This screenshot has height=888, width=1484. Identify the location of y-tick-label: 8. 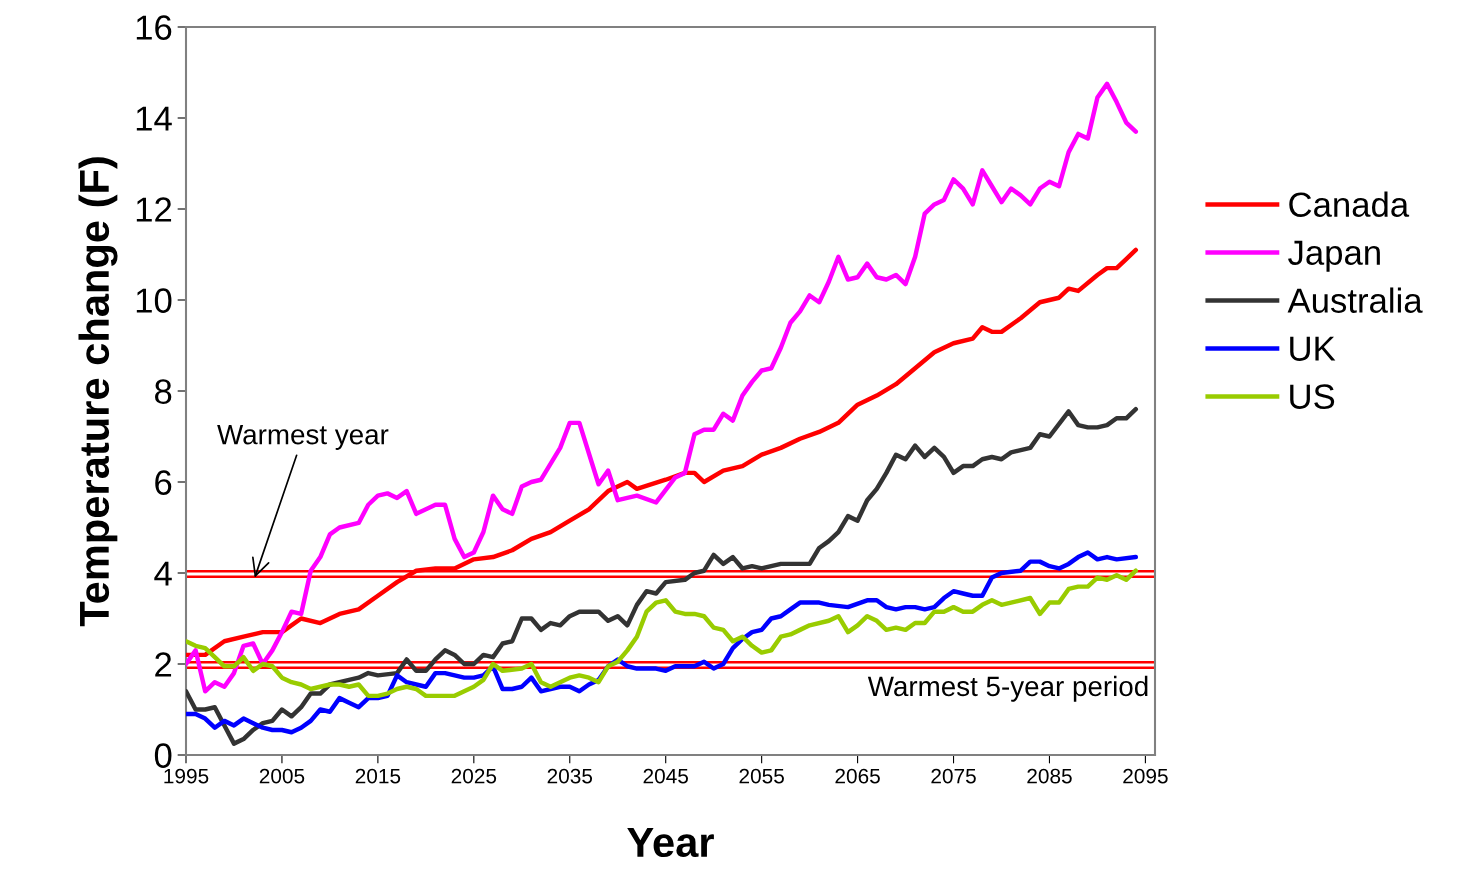
(163, 391).